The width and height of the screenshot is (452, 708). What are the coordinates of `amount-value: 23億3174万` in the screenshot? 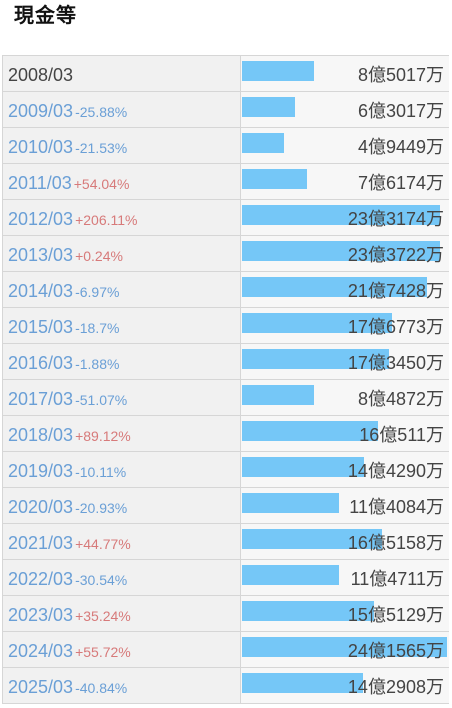 It's located at (395, 219).